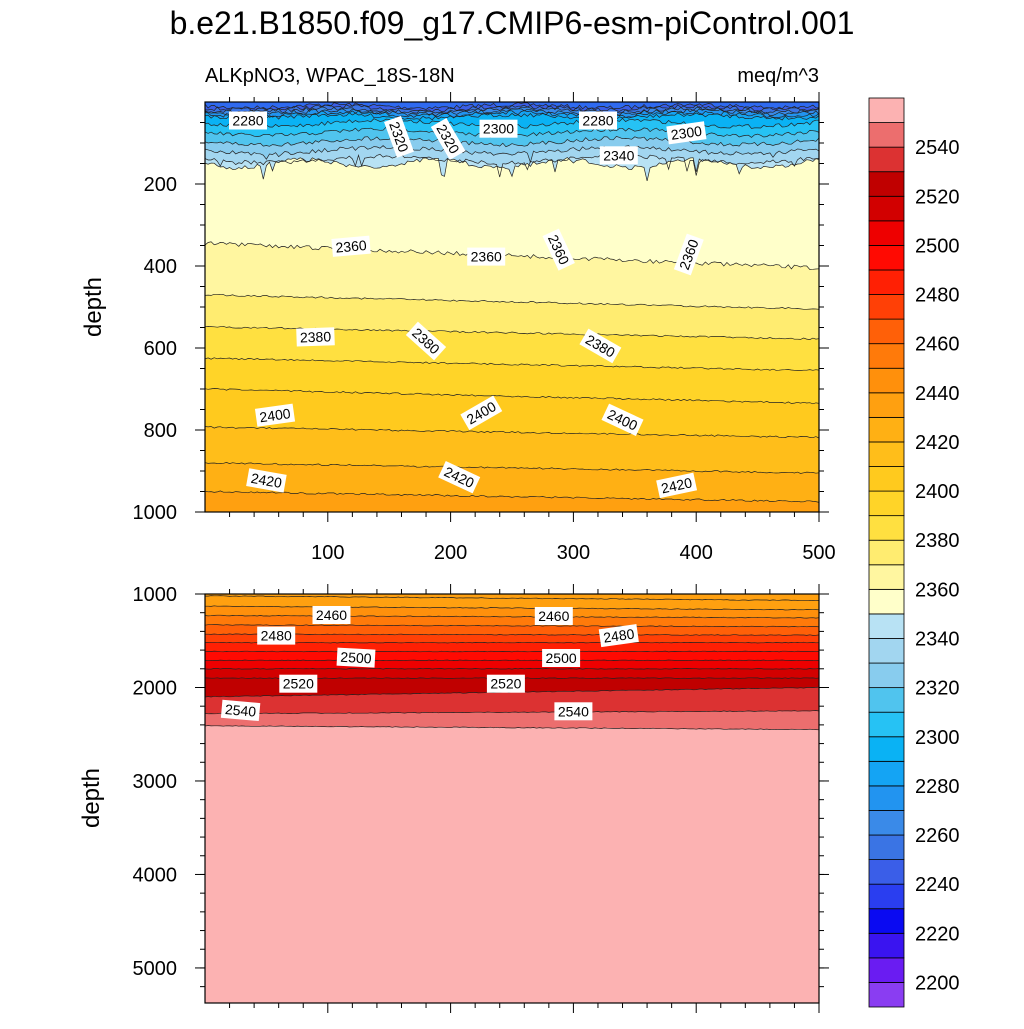 Image resolution: width=1024 pixels, height=1029 pixels. What do you see at coordinates (937, 983) in the screenshot?
I see `colorbar-label: 2200` at bounding box center [937, 983].